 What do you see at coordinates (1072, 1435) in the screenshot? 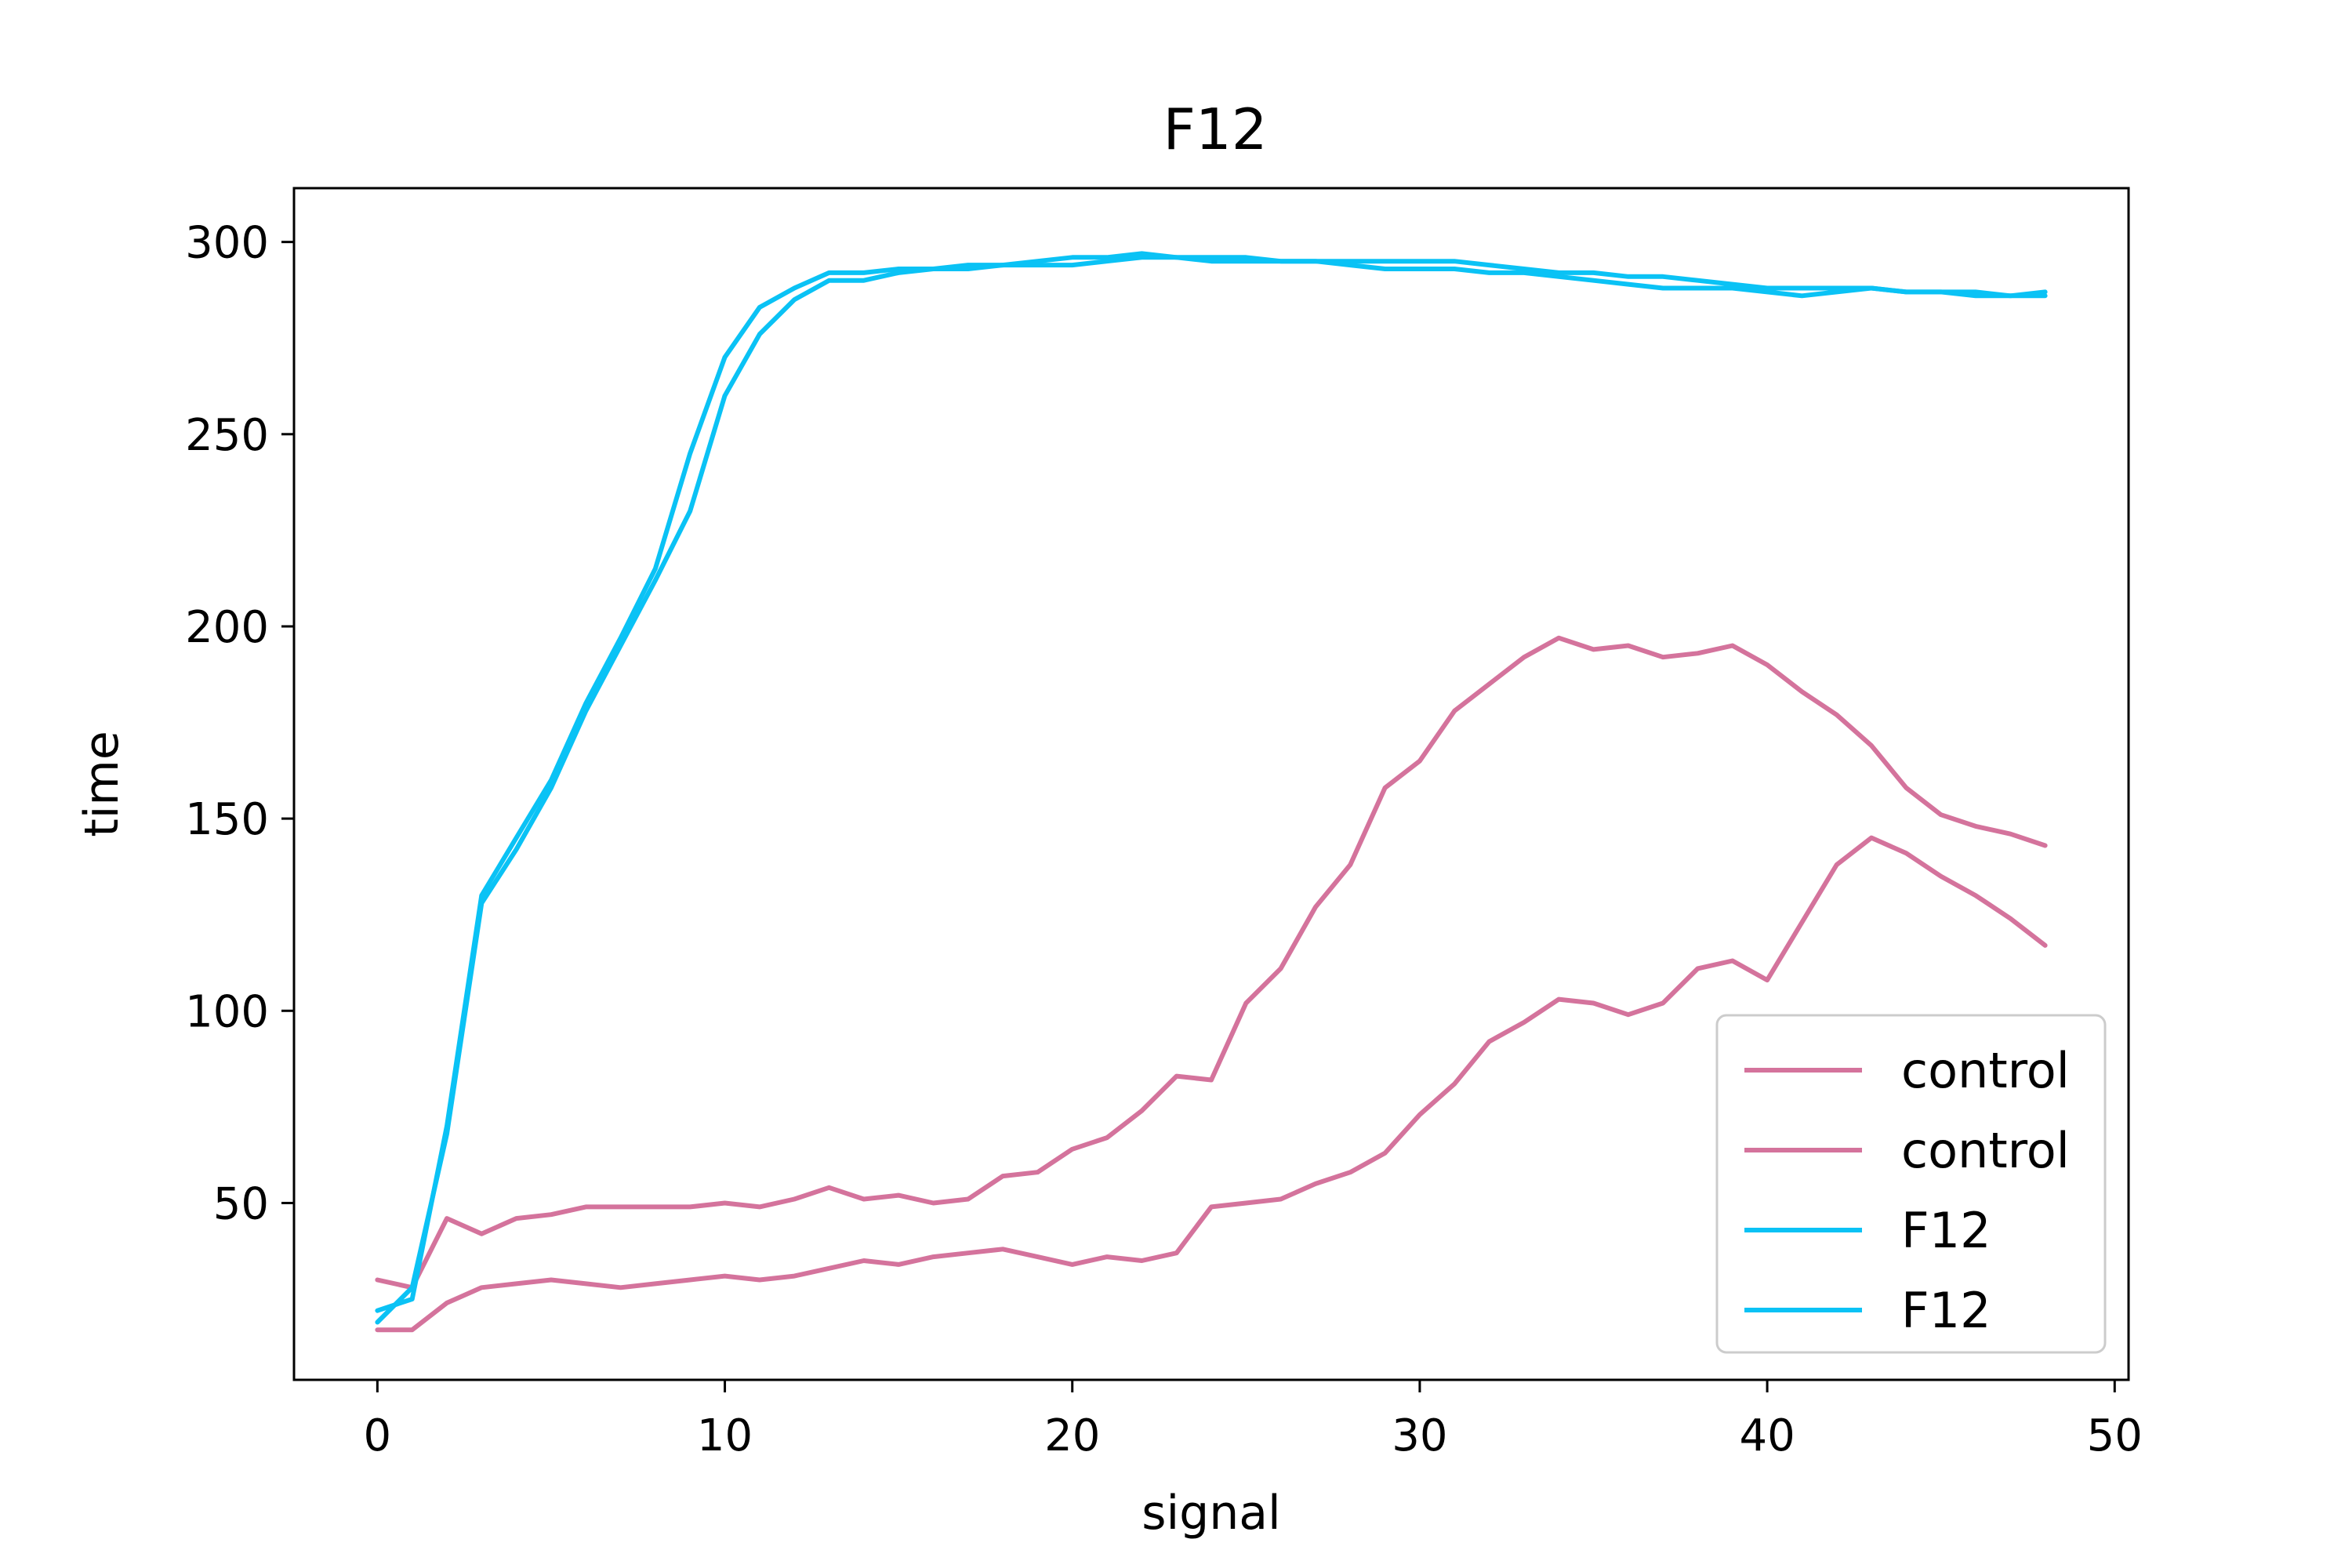
I see `x-tick-label: 20` at bounding box center [1072, 1435].